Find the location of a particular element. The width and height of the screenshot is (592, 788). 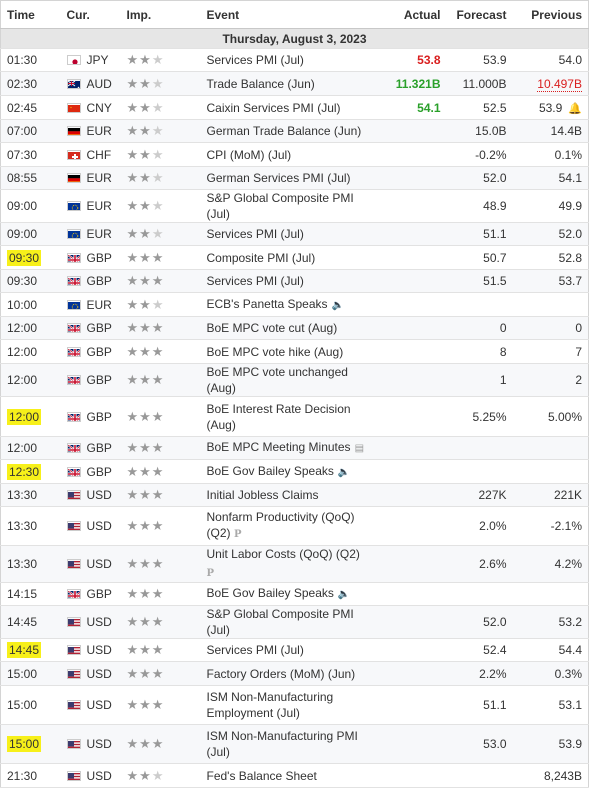

event-row: 21:30 USD ★★★ Fed's Balance Sheet 8,243B is located at coordinates (294, 775).